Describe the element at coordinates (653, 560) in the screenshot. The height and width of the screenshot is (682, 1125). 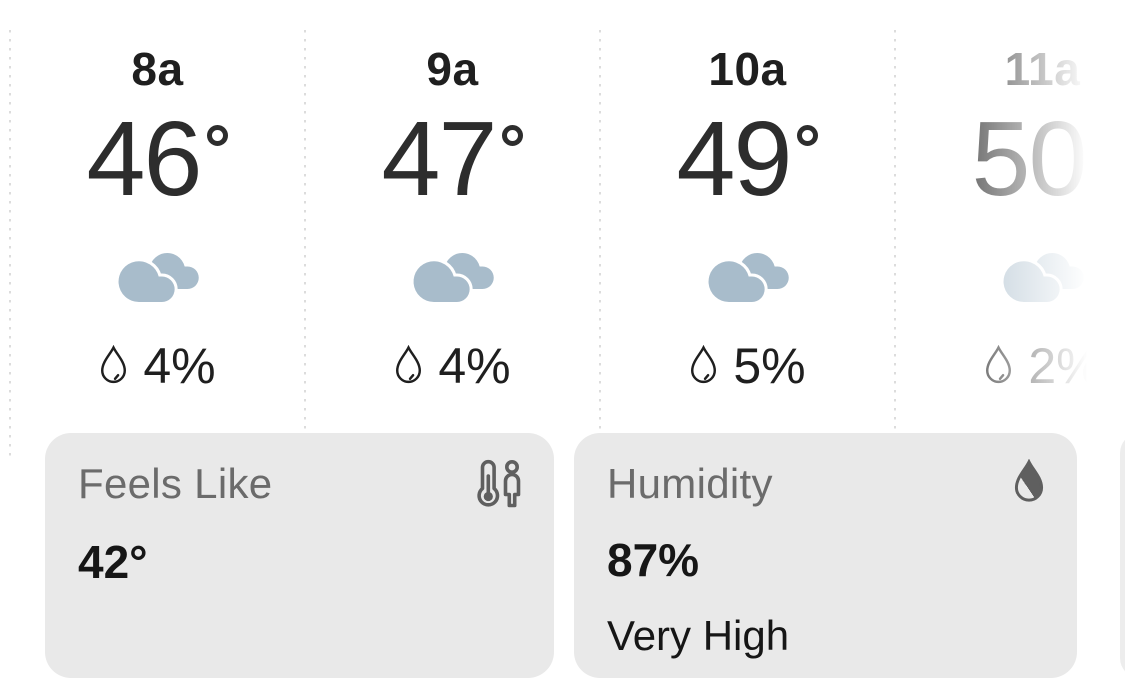
I see `humidity-value: 87%` at that location.